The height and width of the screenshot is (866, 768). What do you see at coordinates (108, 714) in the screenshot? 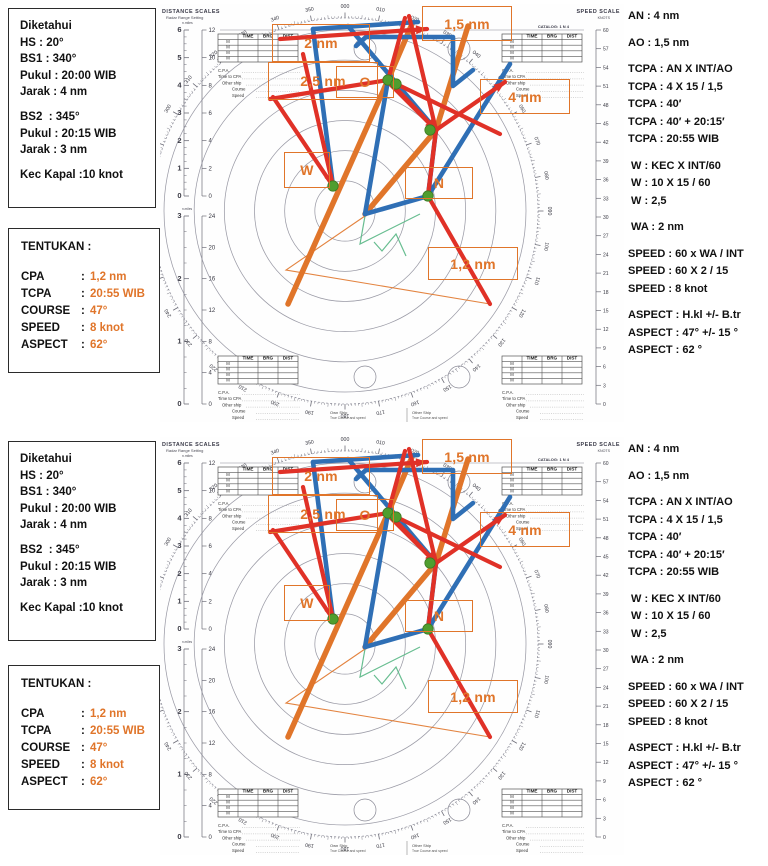
I see `determine2-value-cpa: 1,2 nm` at bounding box center [108, 714].